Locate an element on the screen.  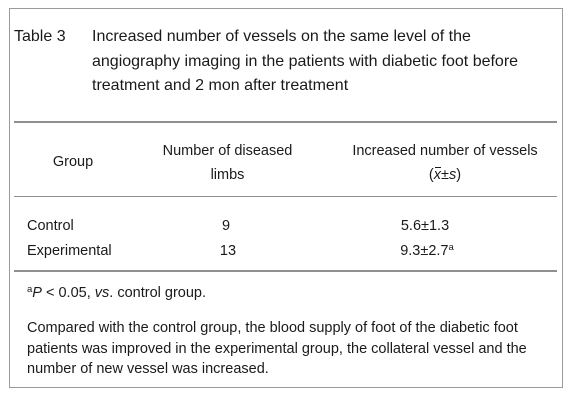
row-experimental-vessels: 9.3±2.7a is located at coordinates (427, 251).